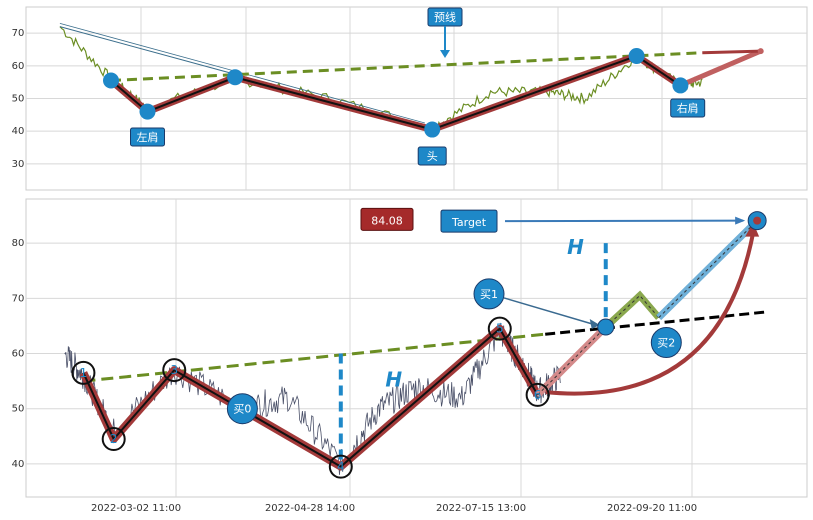  What do you see at coordinates (731, 52) in the screenshot?
I see `top-neck-extension` at bounding box center [731, 52].